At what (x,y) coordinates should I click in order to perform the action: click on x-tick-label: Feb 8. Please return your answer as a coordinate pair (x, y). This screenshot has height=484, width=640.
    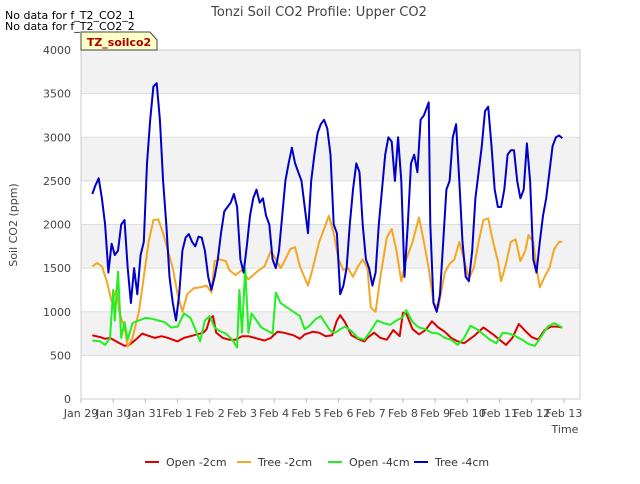
    Looking at the image, I should click on (403, 413).